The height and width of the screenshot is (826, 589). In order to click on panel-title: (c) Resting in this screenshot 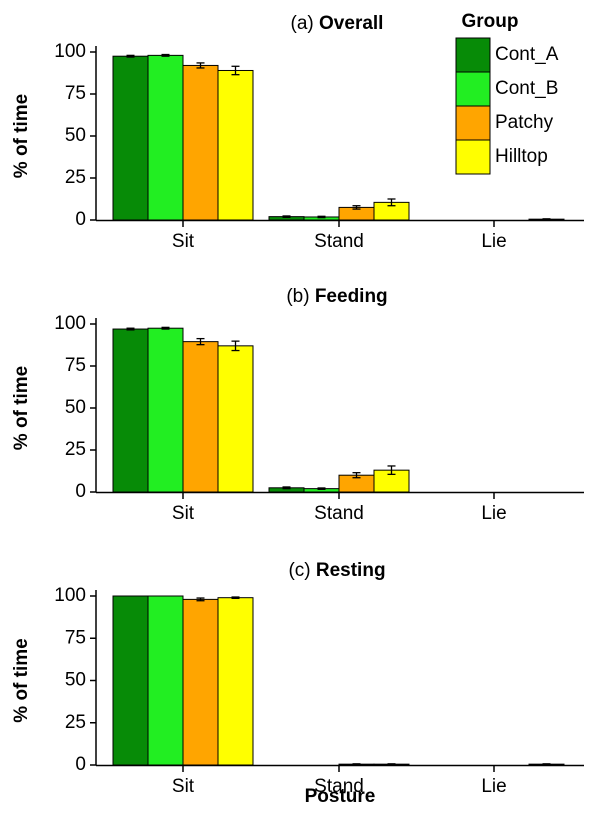, I will do `click(336, 570)`.